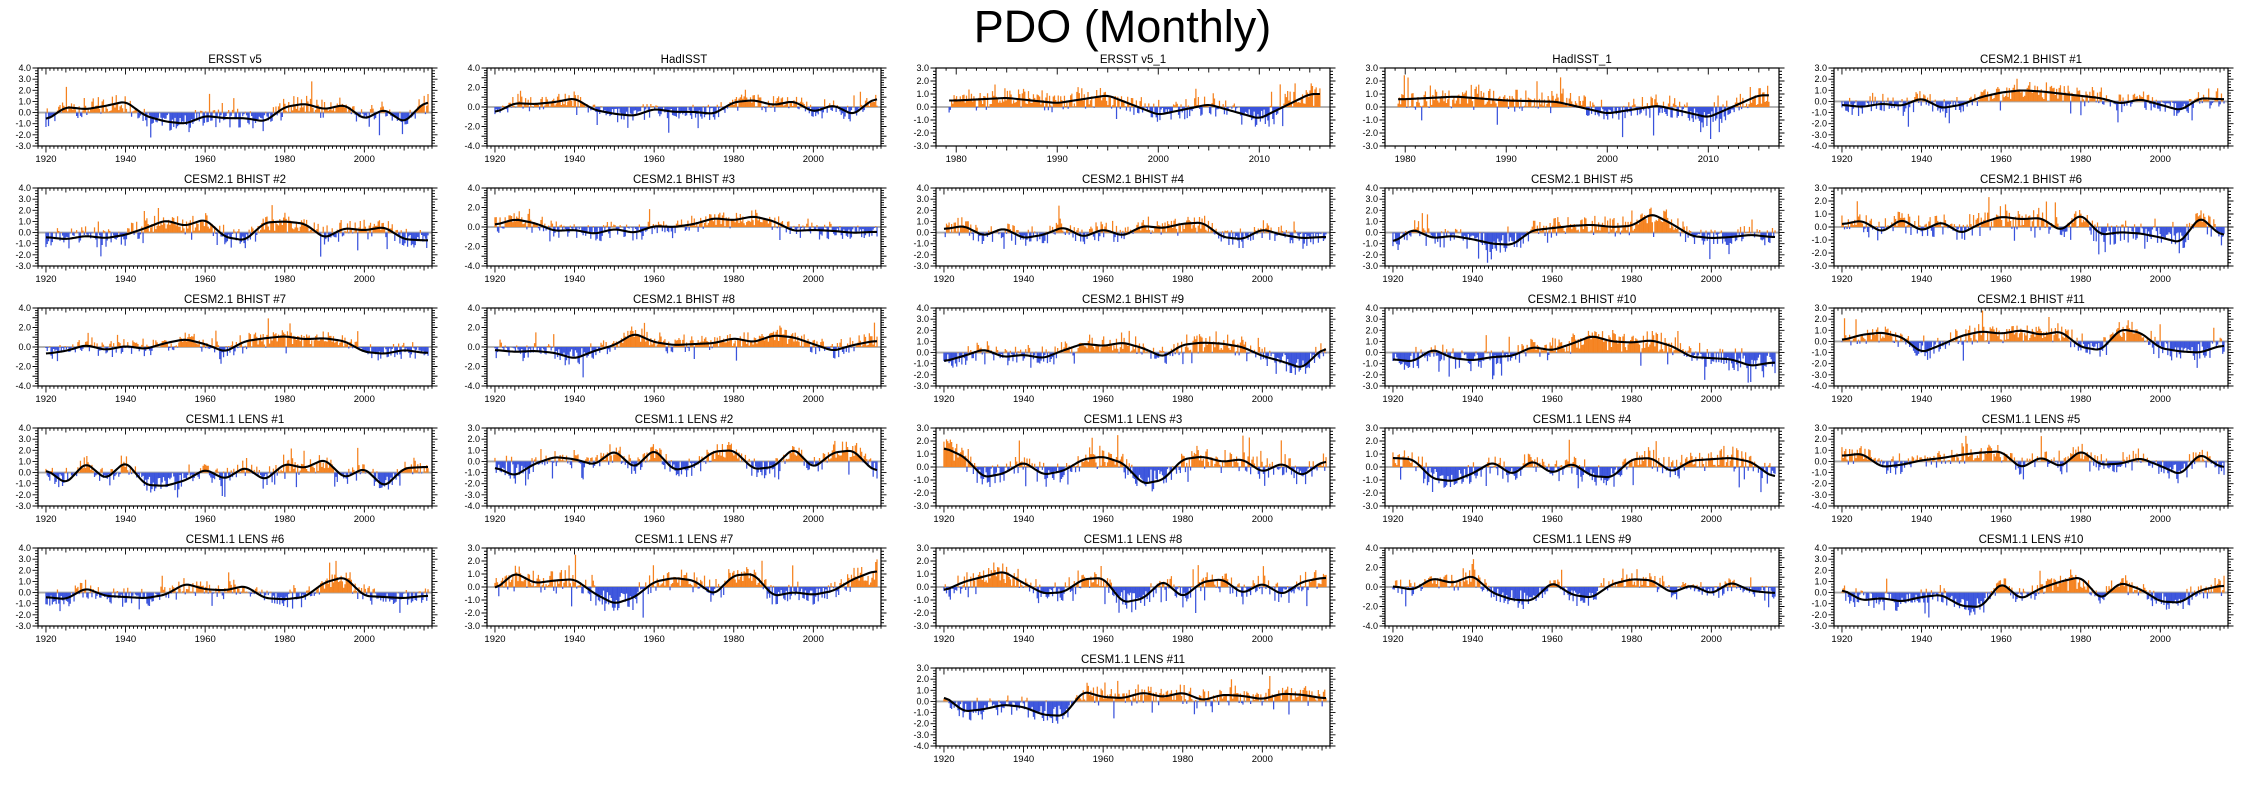 This screenshot has height=788, width=2245. Describe the element at coordinates (684, 300) in the screenshot. I see `panel-title: CESM2.1 BHIST #8` at that location.